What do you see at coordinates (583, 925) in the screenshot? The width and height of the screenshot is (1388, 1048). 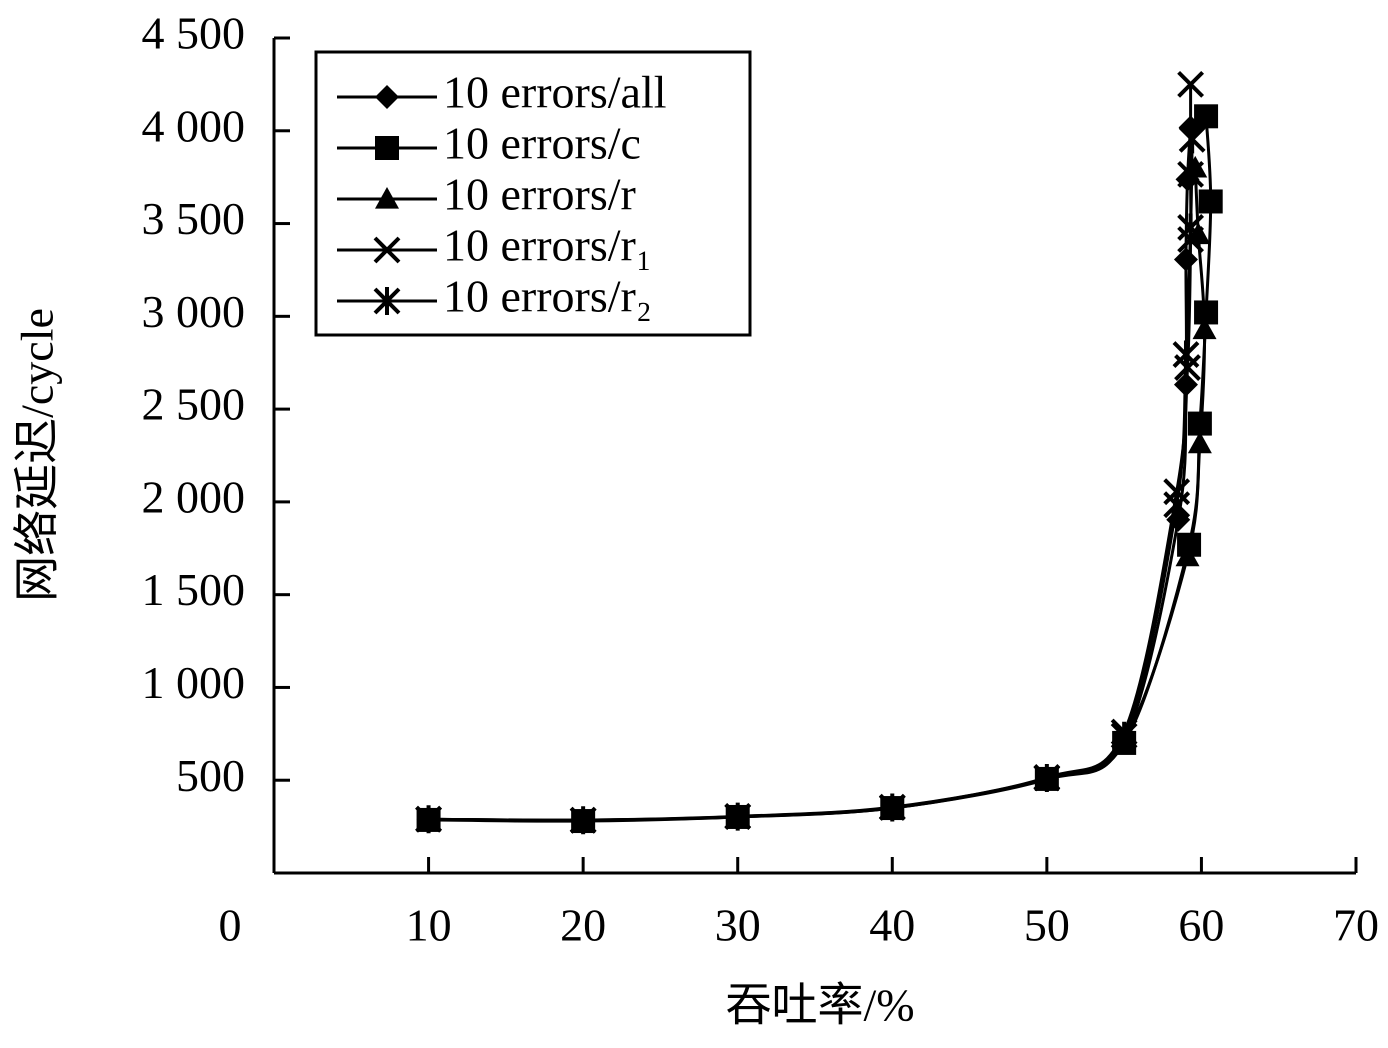 I see `x-tick-label: 20` at bounding box center [583, 925].